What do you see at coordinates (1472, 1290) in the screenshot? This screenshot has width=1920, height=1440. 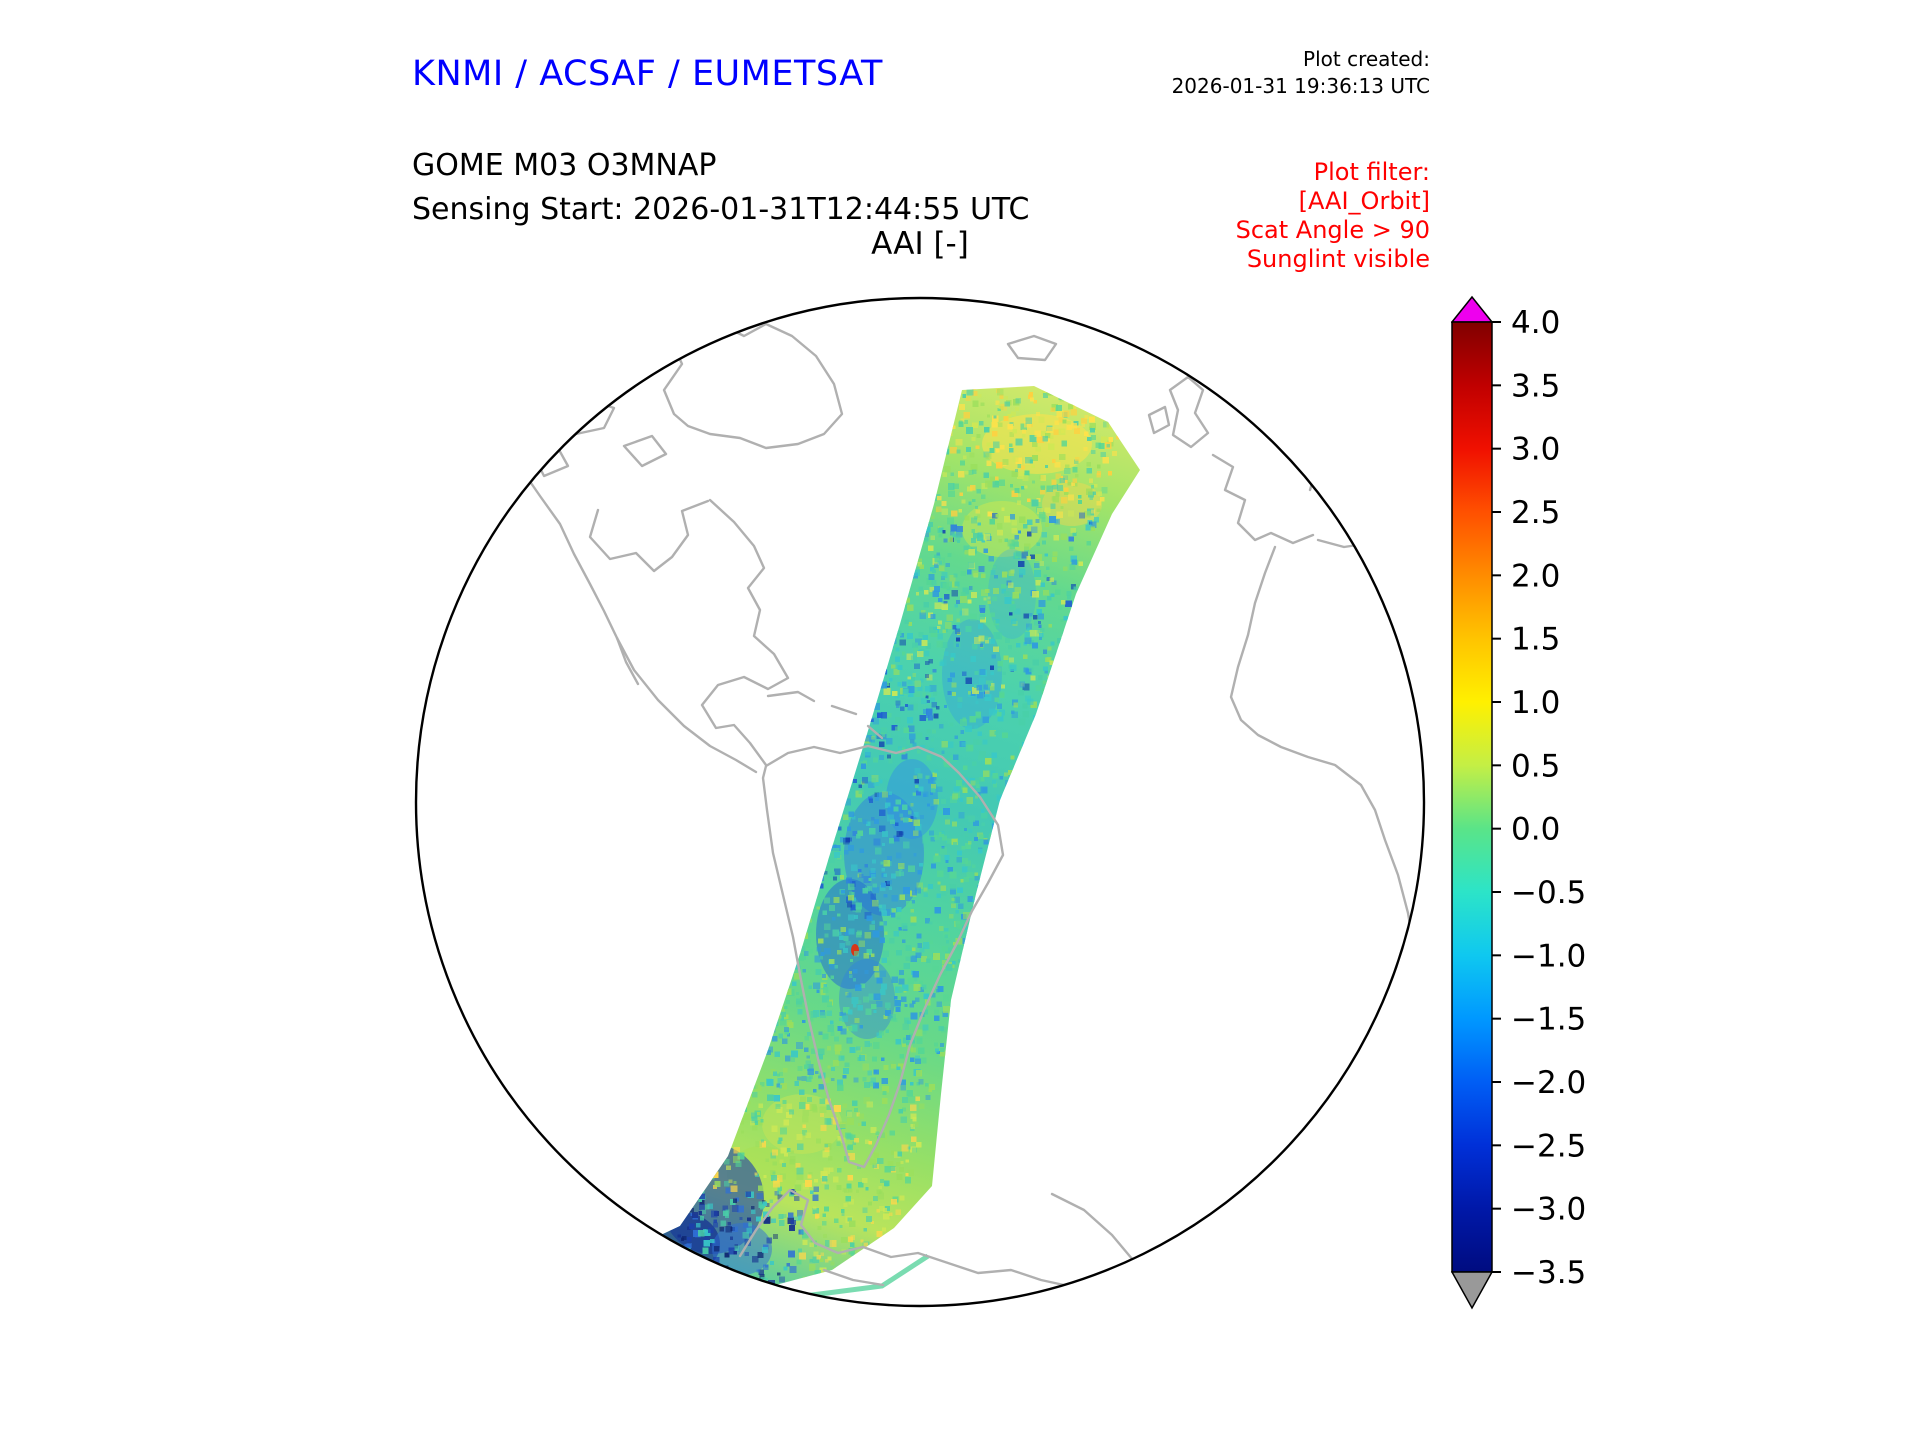 I see `colorbar-under-arrow` at bounding box center [1472, 1290].